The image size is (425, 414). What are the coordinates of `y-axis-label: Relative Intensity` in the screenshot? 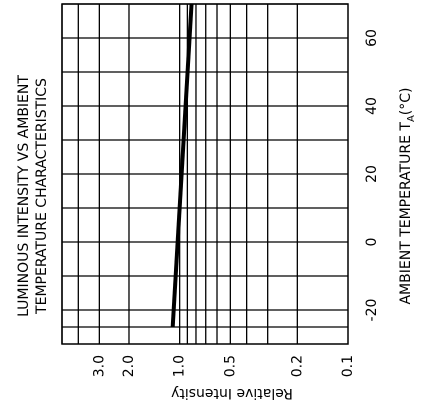 It's located at (232, 393).